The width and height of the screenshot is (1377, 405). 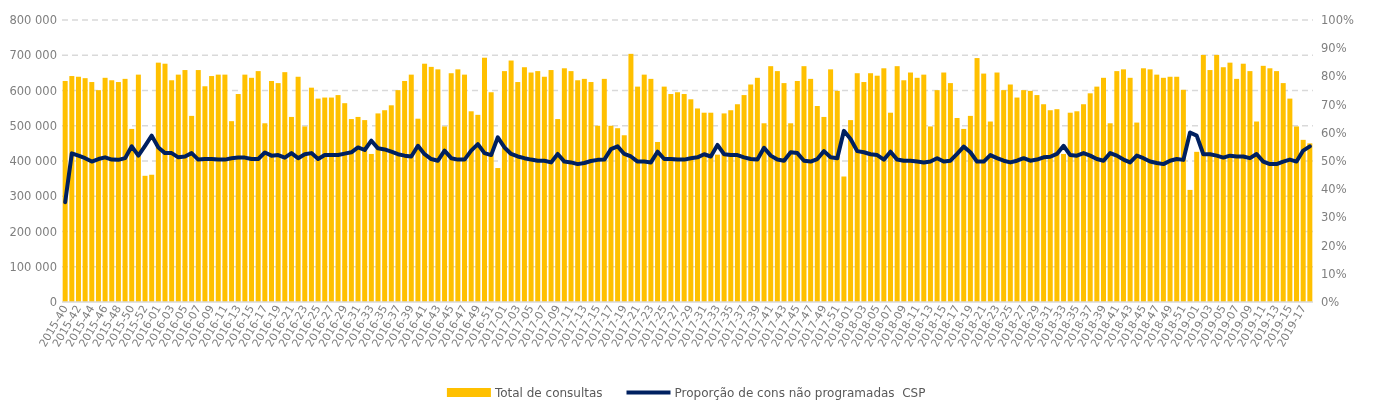 What do you see at coordinates (1334, 161) in the screenshot?
I see `y2-tick-label: 50%` at bounding box center [1334, 161].